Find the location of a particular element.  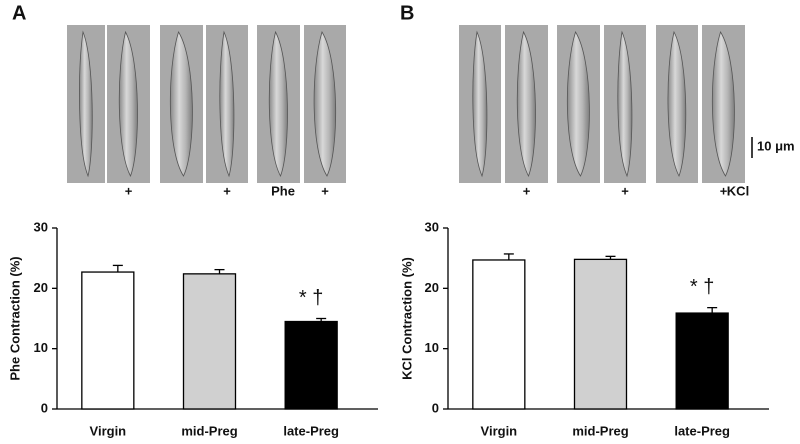

panel-label: A is located at coordinates (19, 13).